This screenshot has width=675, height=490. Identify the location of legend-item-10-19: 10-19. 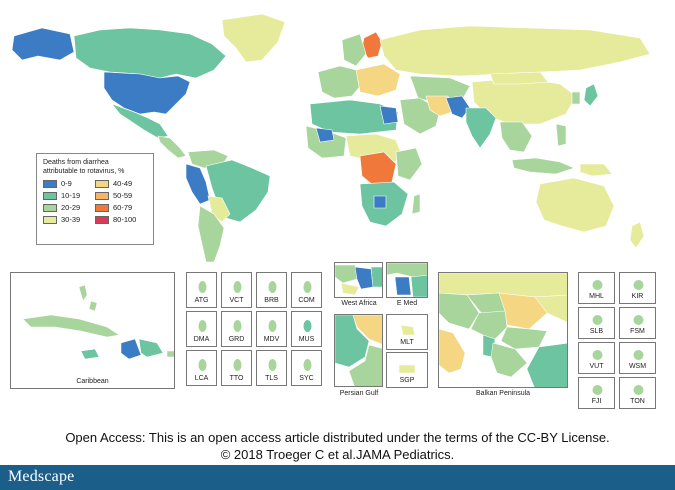
(69, 195).